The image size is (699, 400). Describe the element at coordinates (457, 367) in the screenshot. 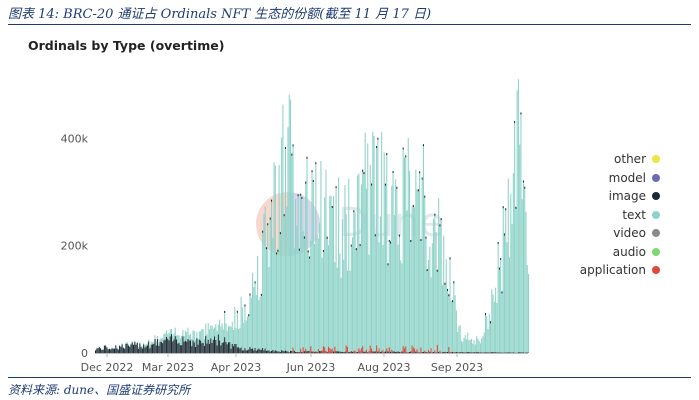

I see `x-tick-label: Sep 2023` at that location.